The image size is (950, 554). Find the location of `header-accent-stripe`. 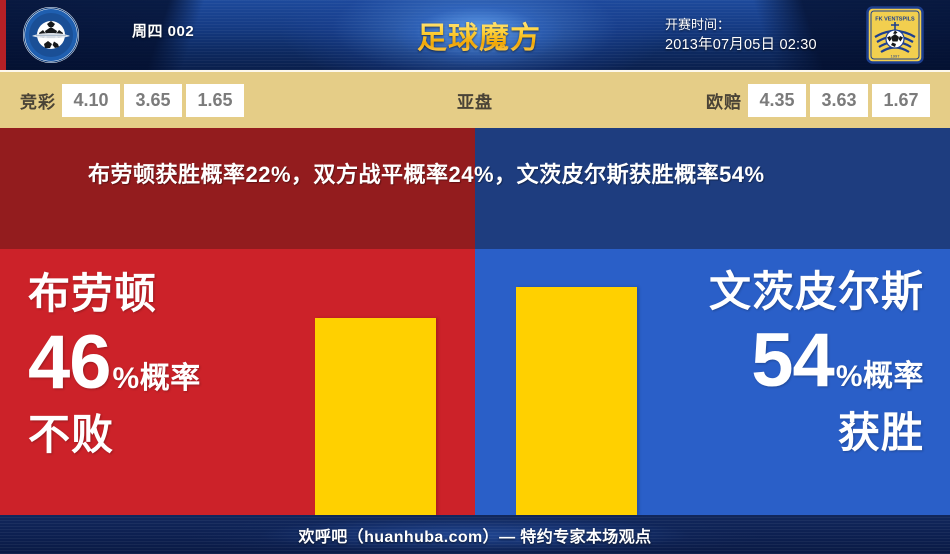

header-accent-stripe is located at coordinates (3, 35).